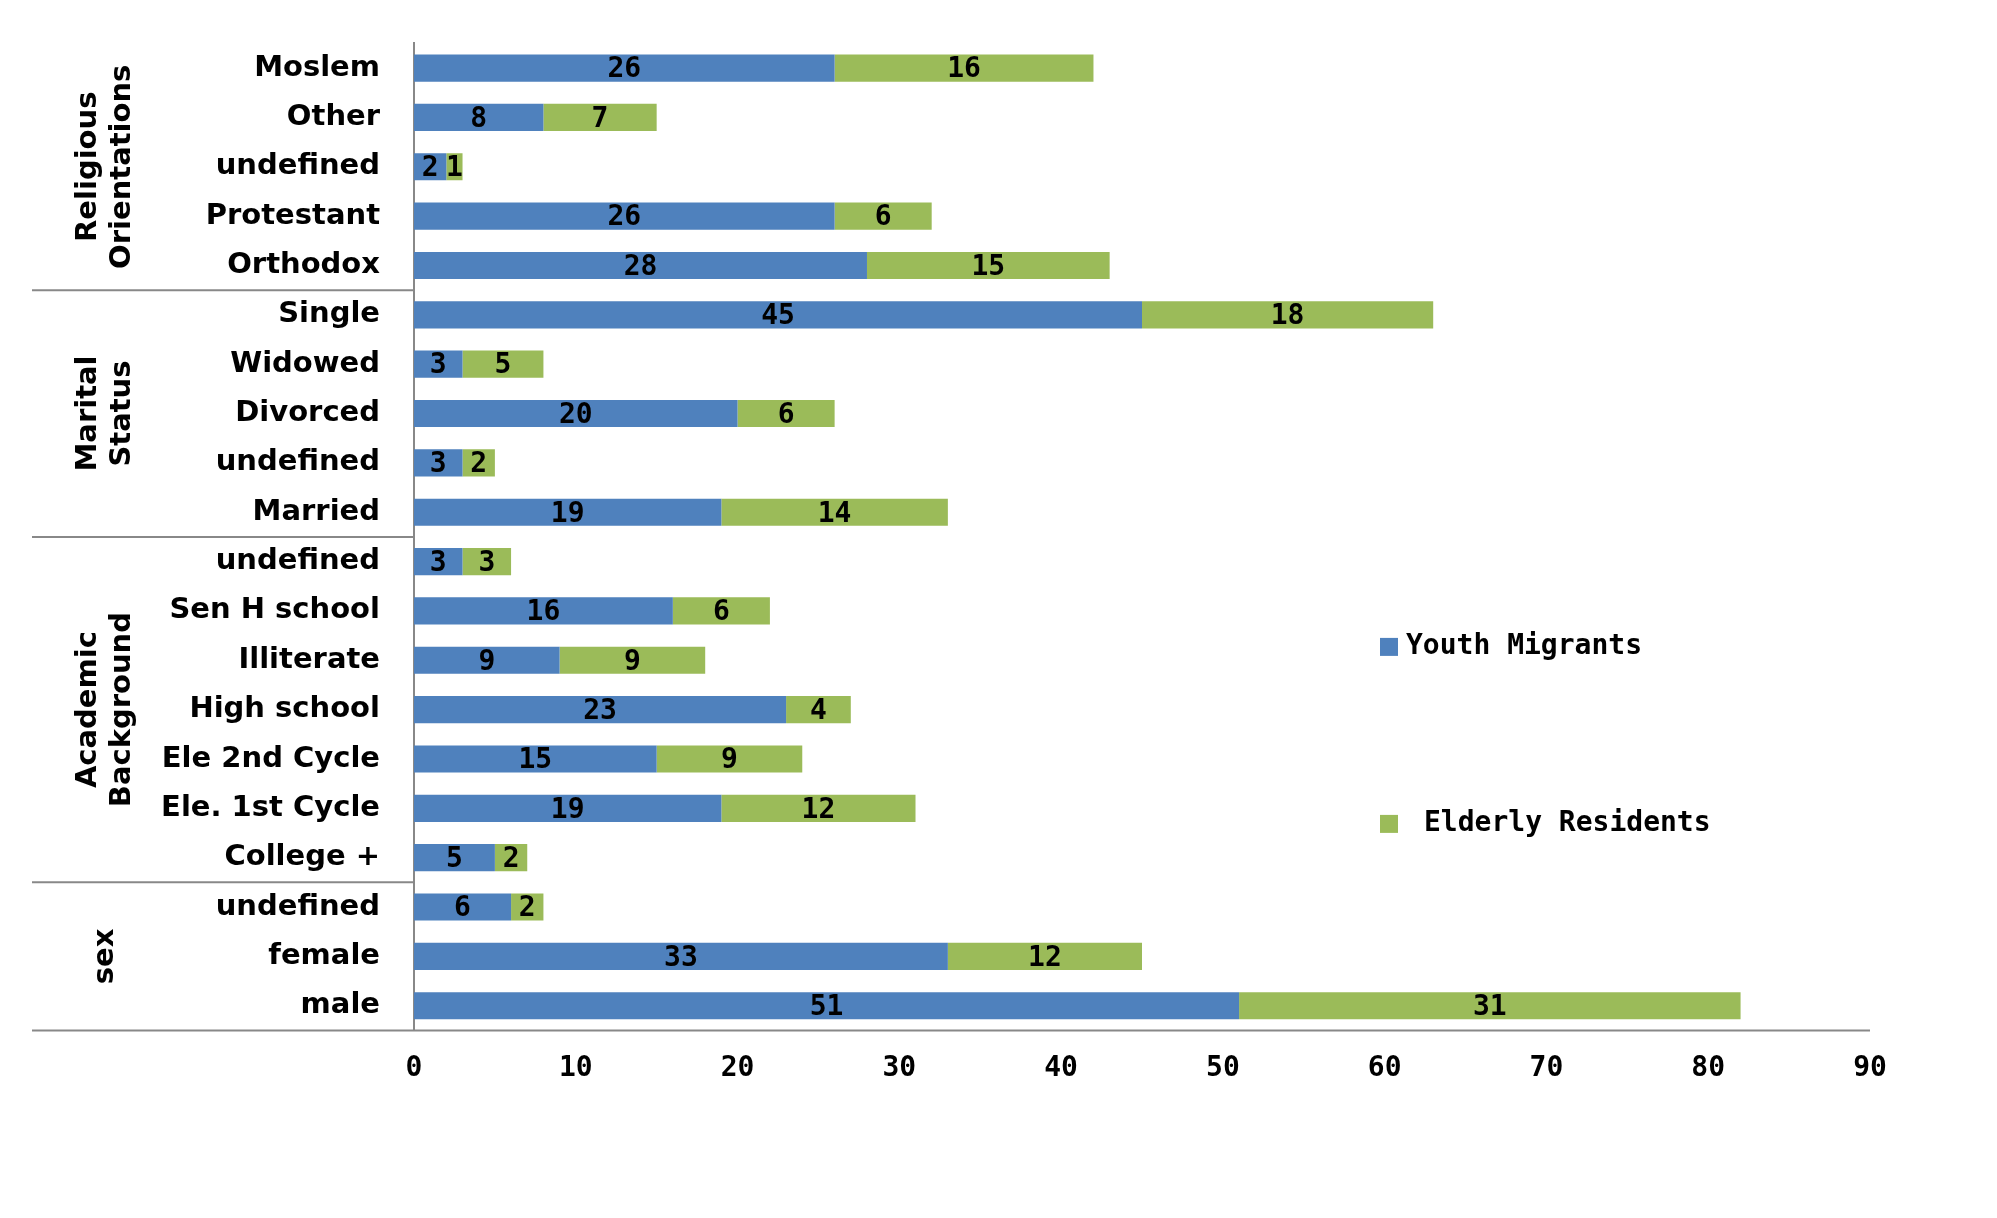  Describe the element at coordinates (102, 166) in the screenshot. I see `text: Religious Orientations` at that location.